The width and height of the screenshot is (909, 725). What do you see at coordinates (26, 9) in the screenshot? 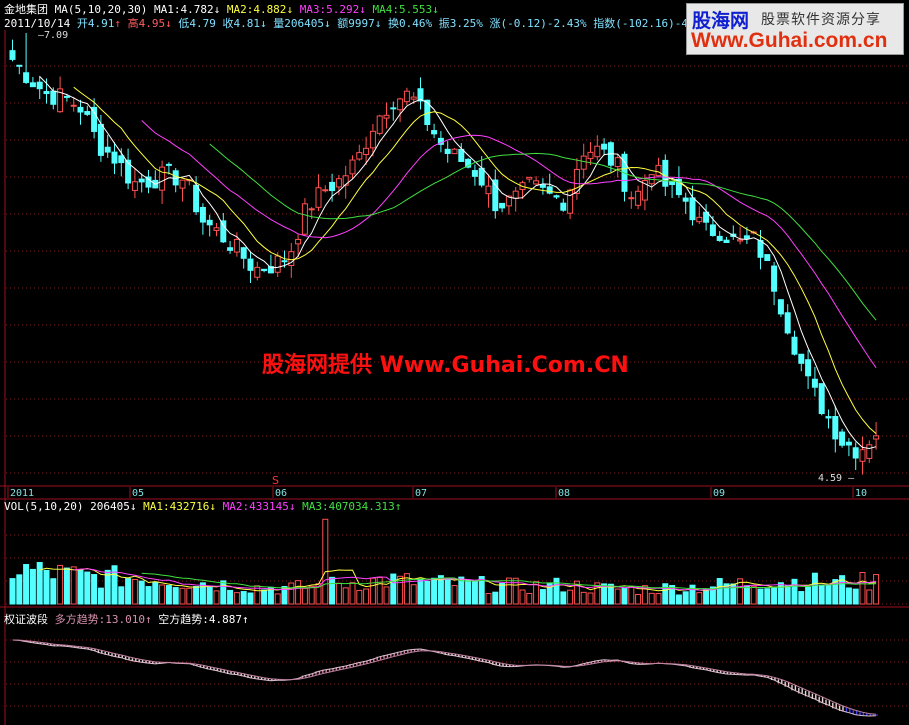
I see `stock-name: 金地集团` at bounding box center [26, 9].